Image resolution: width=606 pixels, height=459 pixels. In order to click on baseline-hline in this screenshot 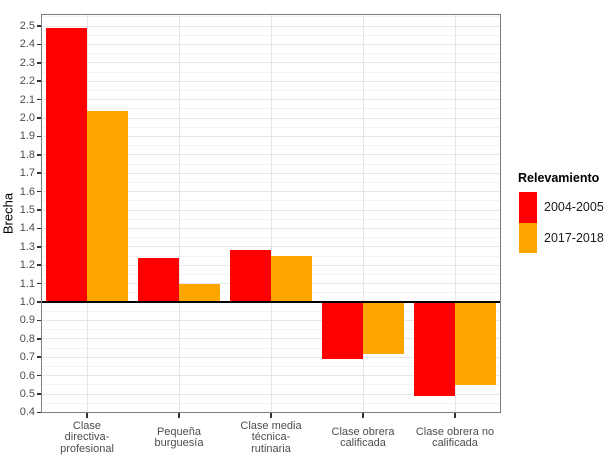, I will do `click(271, 302)`.